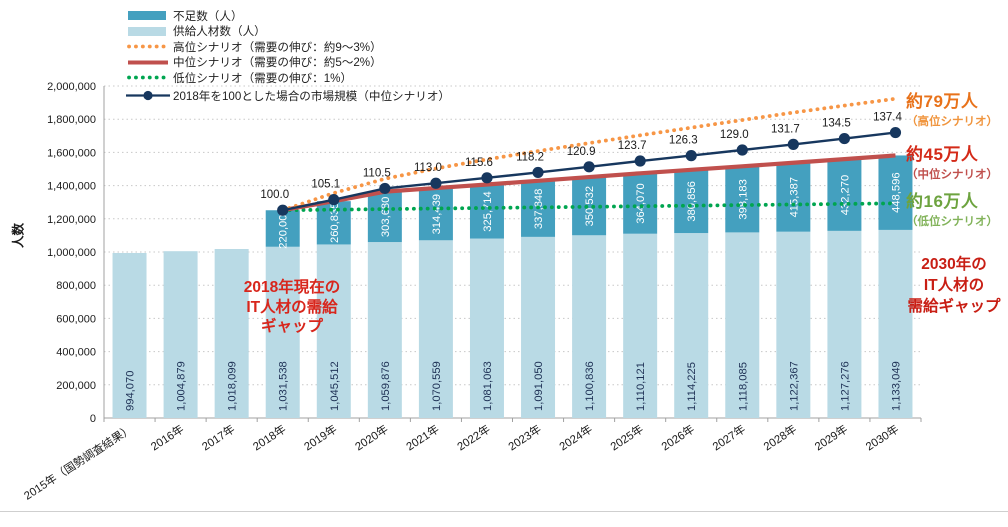 The width and height of the screenshot is (1008, 527). I want to click on bar-supply-value-label: 1,059,876, so click(386, 386).